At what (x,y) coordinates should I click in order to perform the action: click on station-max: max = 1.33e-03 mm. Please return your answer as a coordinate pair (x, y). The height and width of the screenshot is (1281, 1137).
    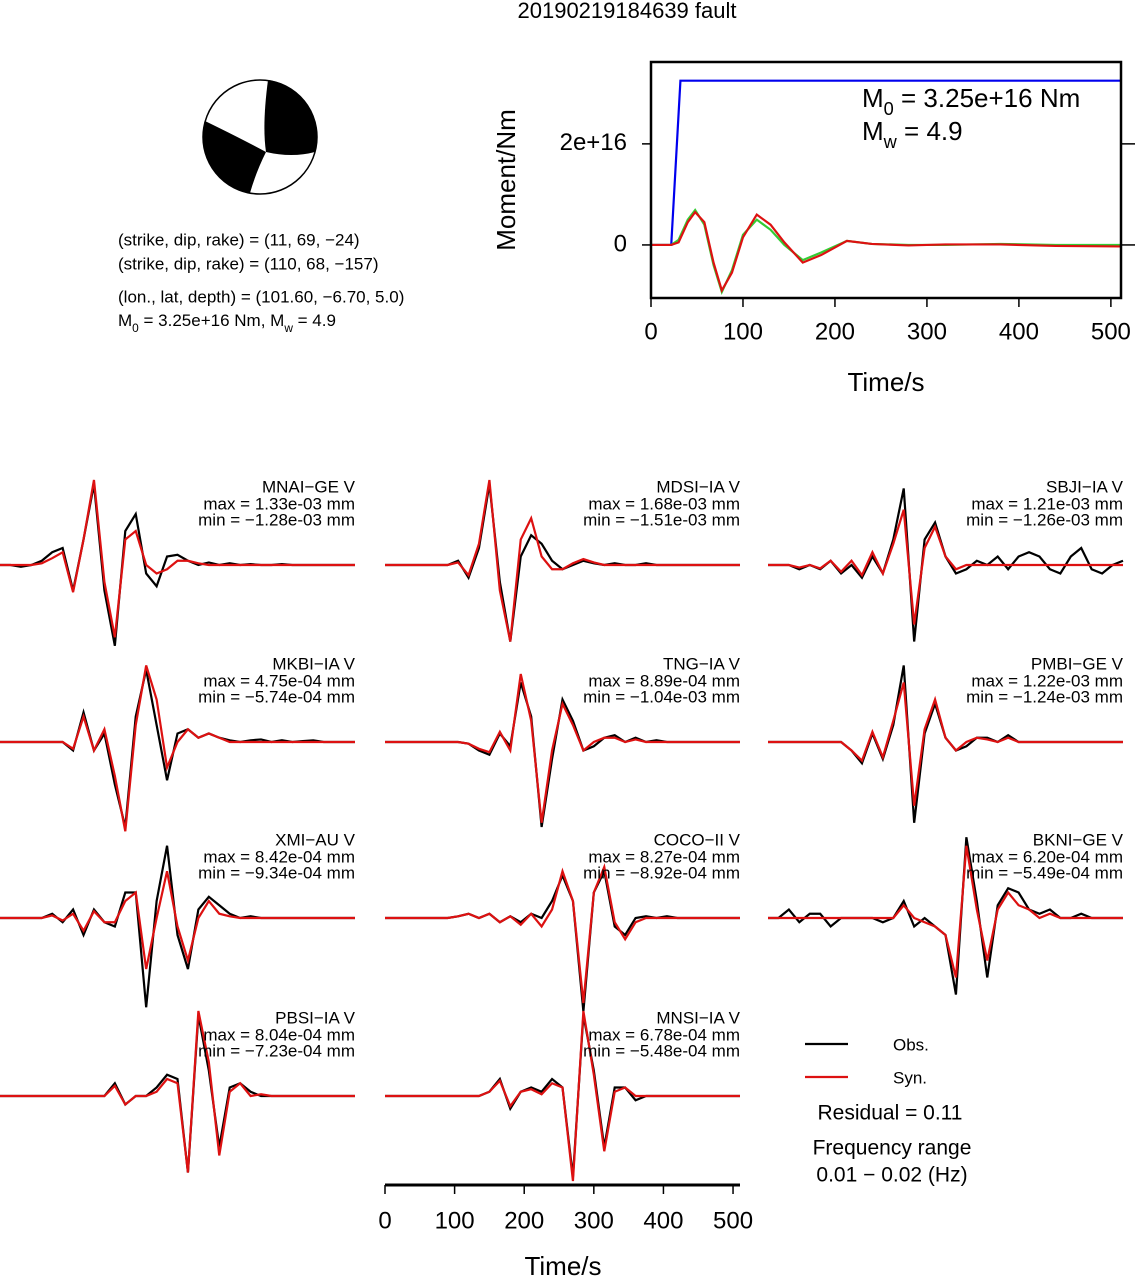
    Looking at the image, I should click on (279, 503).